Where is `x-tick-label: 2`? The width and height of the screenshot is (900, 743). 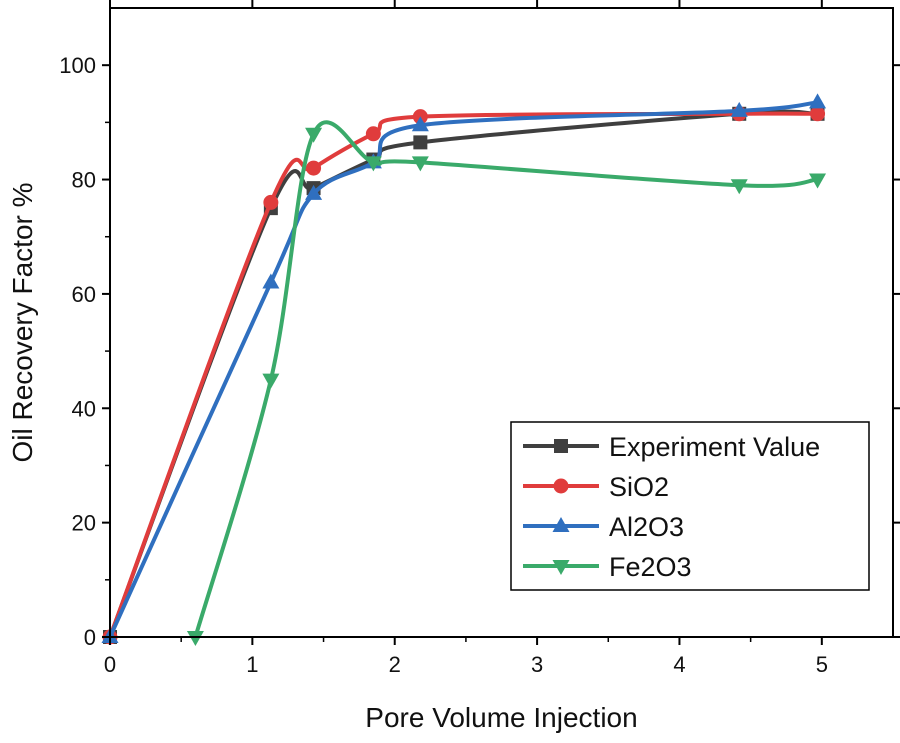 x-tick-label: 2 is located at coordinates (395, 664).